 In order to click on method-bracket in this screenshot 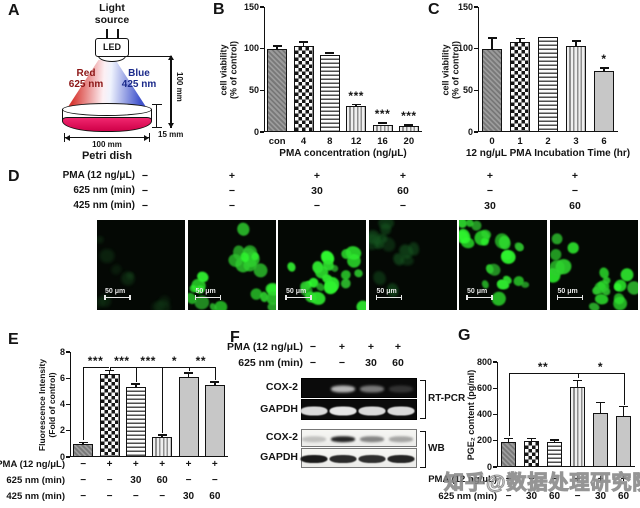, I will do `click(423, 399)`.